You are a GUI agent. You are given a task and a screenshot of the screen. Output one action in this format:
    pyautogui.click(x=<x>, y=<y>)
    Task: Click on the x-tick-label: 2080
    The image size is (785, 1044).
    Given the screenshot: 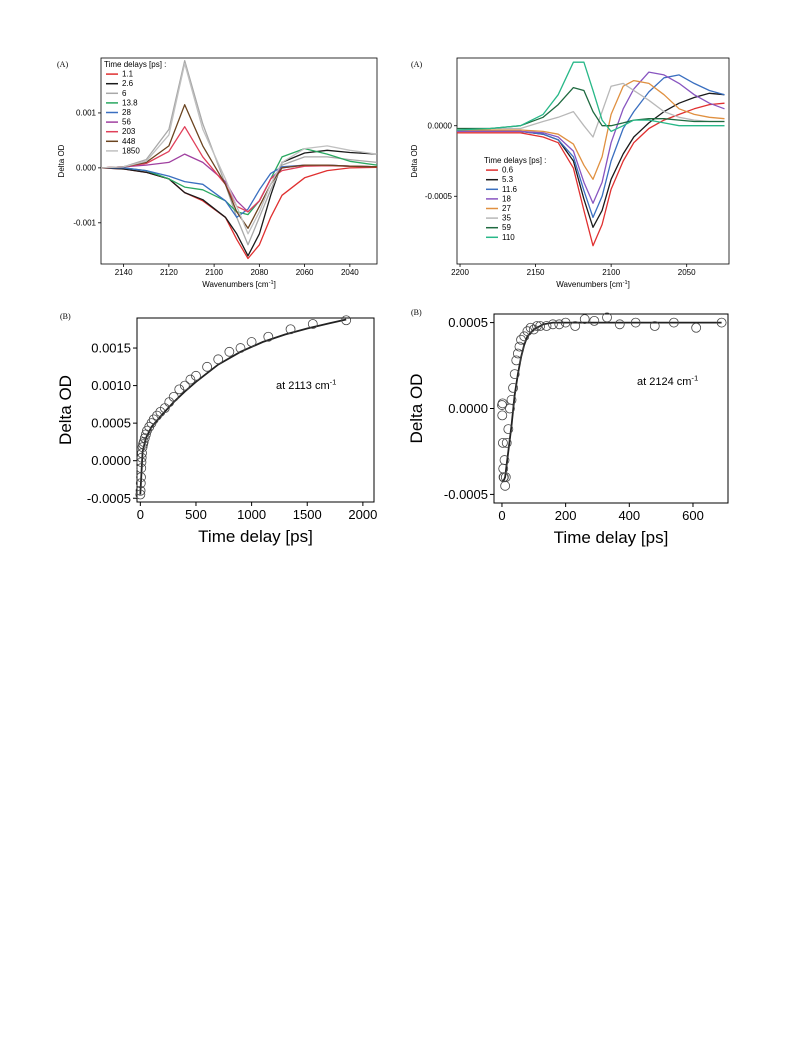 What is the action you would take?
    pyautogui.click(x=259, y=272)
    